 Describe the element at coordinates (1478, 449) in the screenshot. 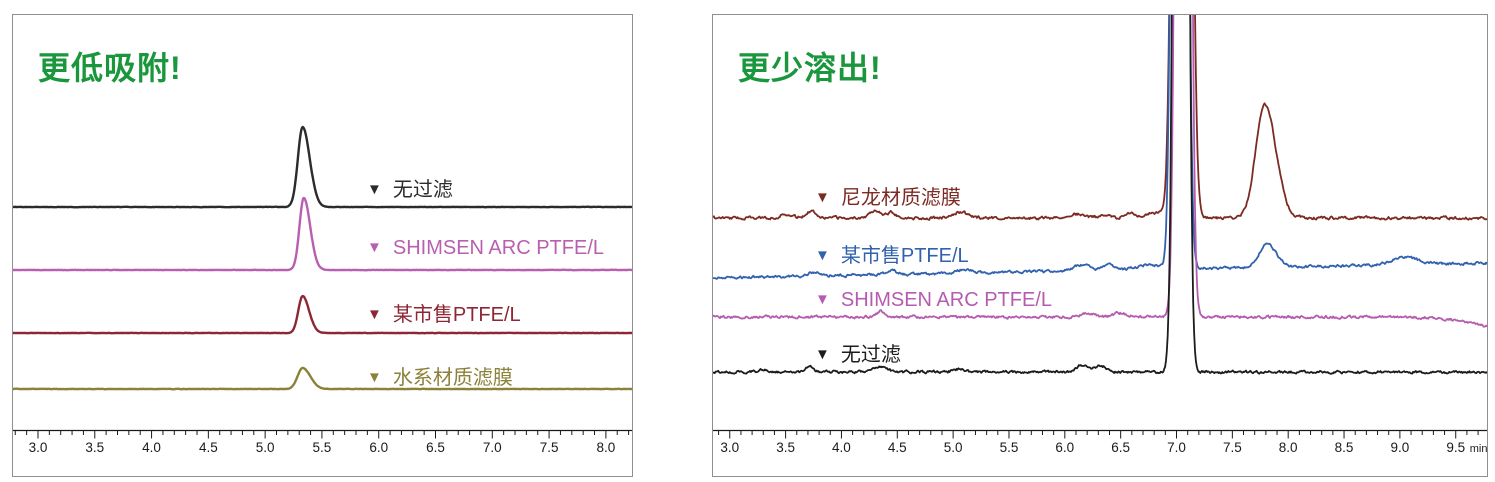

I see `x-axis-unit-label: min` at that location.